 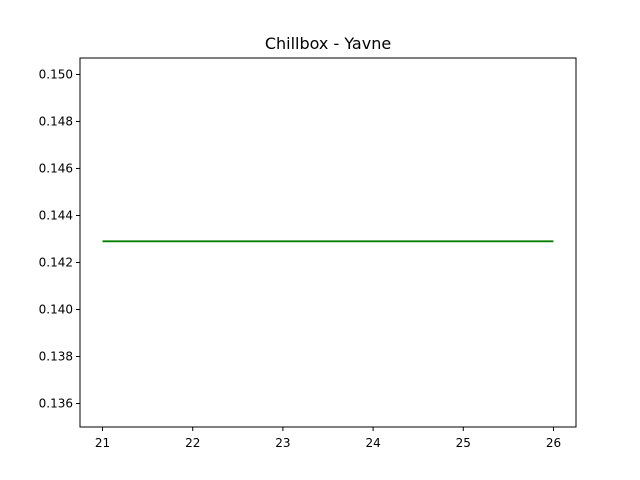 What do you see at coordinates (56, 168) in the screenshot?
I see `y-tick-label: 0.146` at bounding box center [56, 168].